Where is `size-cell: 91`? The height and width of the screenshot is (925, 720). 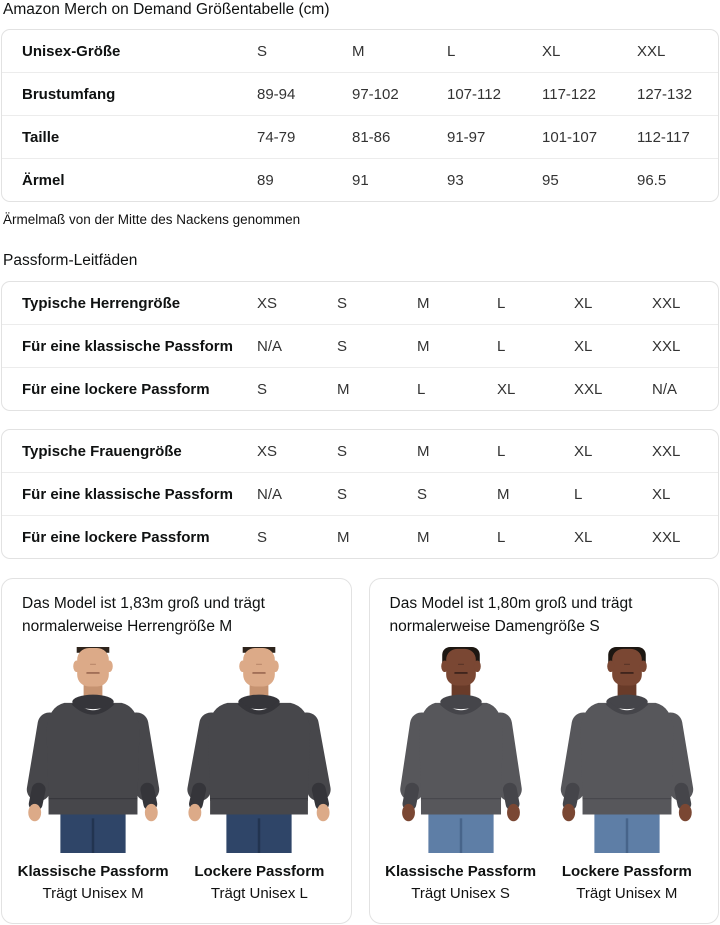 size-cell: 91 is located at coordinates (360, 180).